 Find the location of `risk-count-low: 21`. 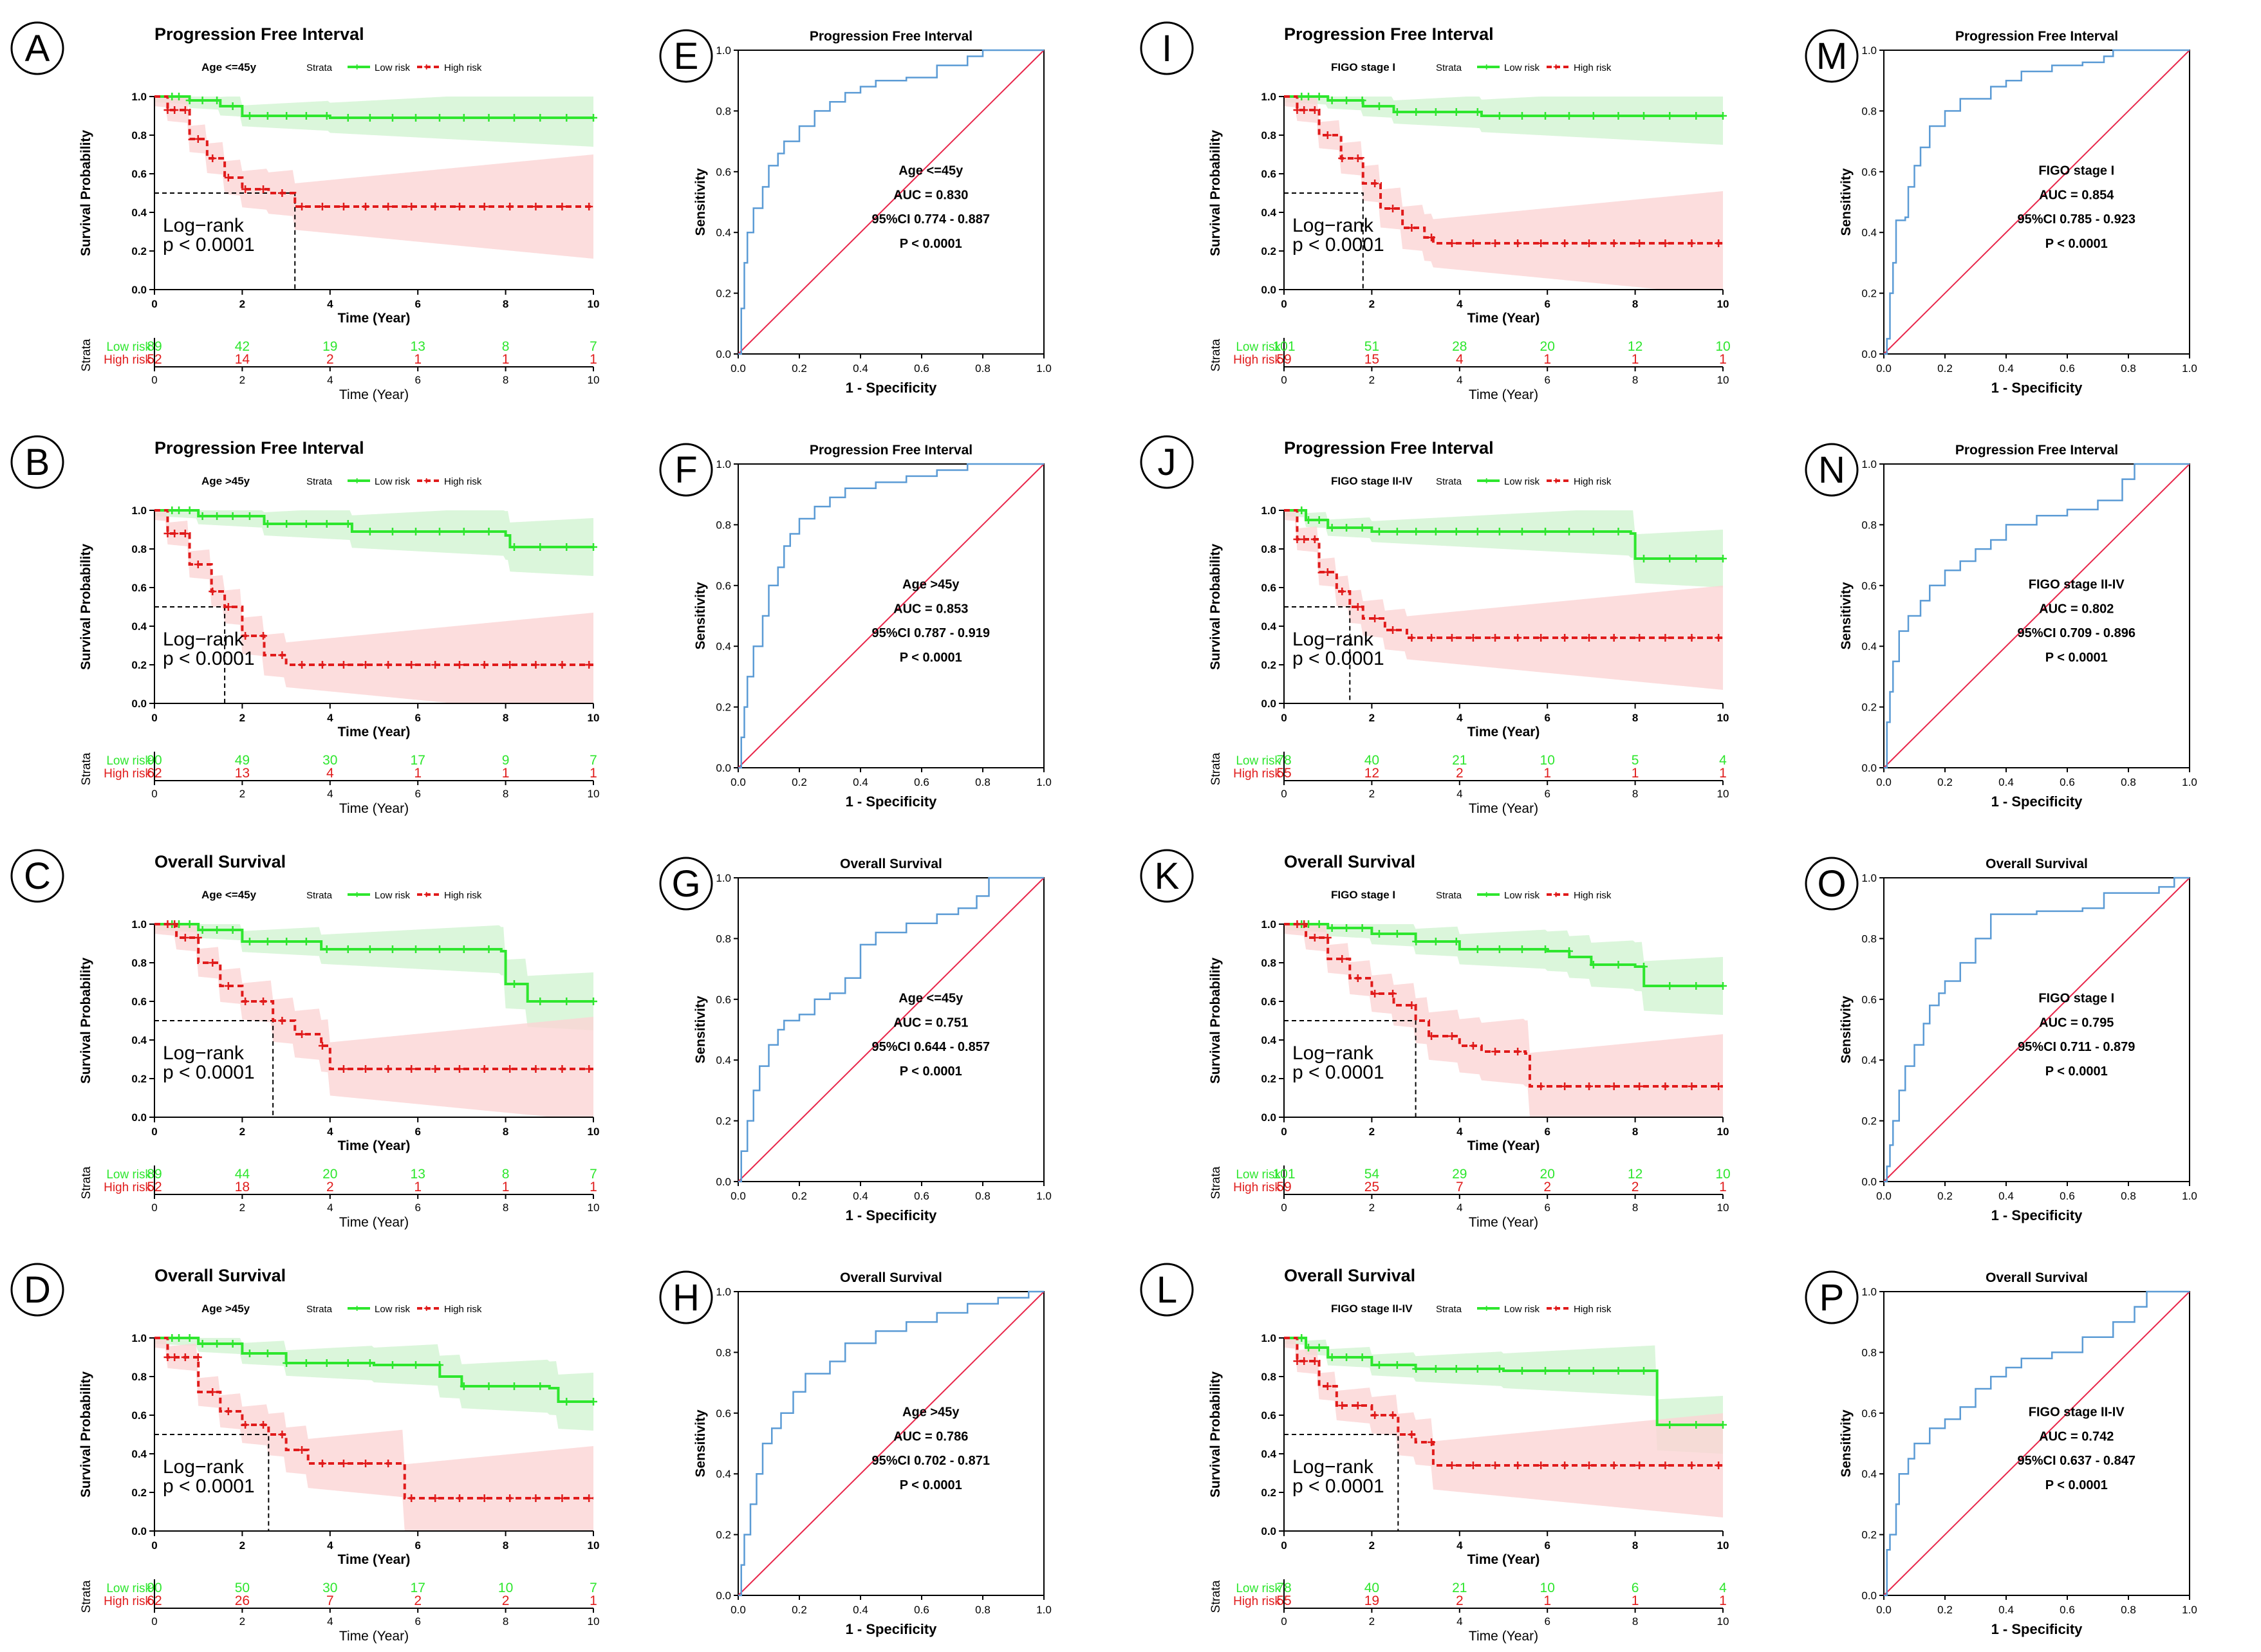

risk-count-low: 21 is located at coordinates (1459, 761).